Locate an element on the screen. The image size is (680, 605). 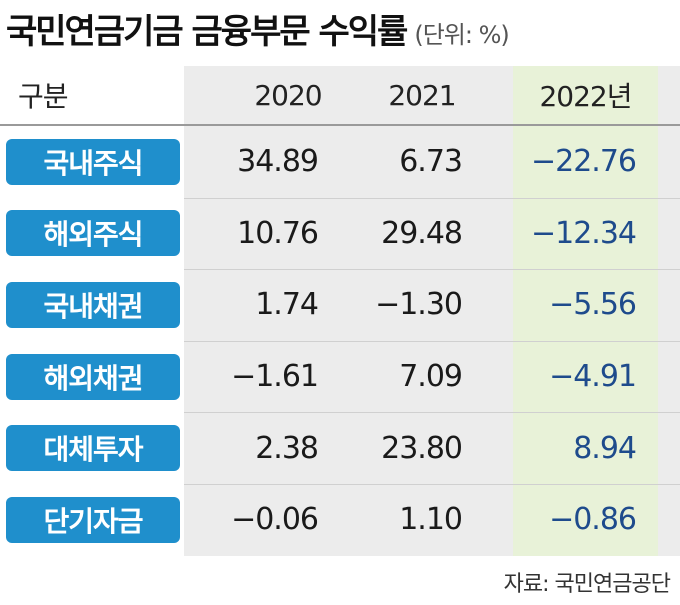
value-cell: 34.89 is located at coordinates (278, 162).